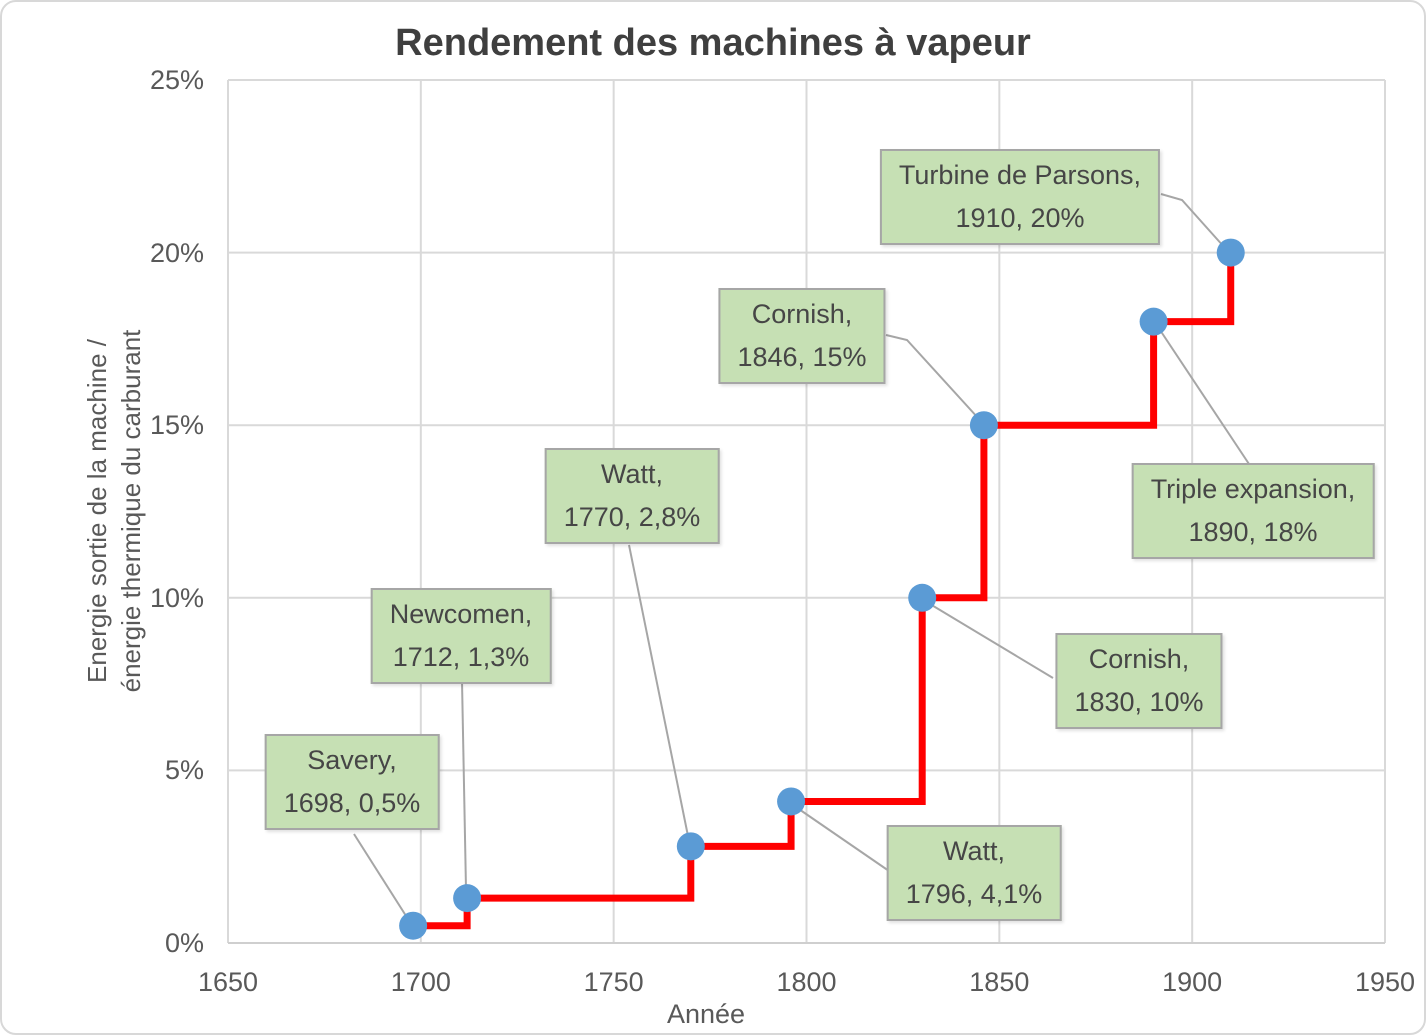  Describe the element at coordinates (176, 252) in the screenshot. I see `y-tick-20%: 20%` at that location.